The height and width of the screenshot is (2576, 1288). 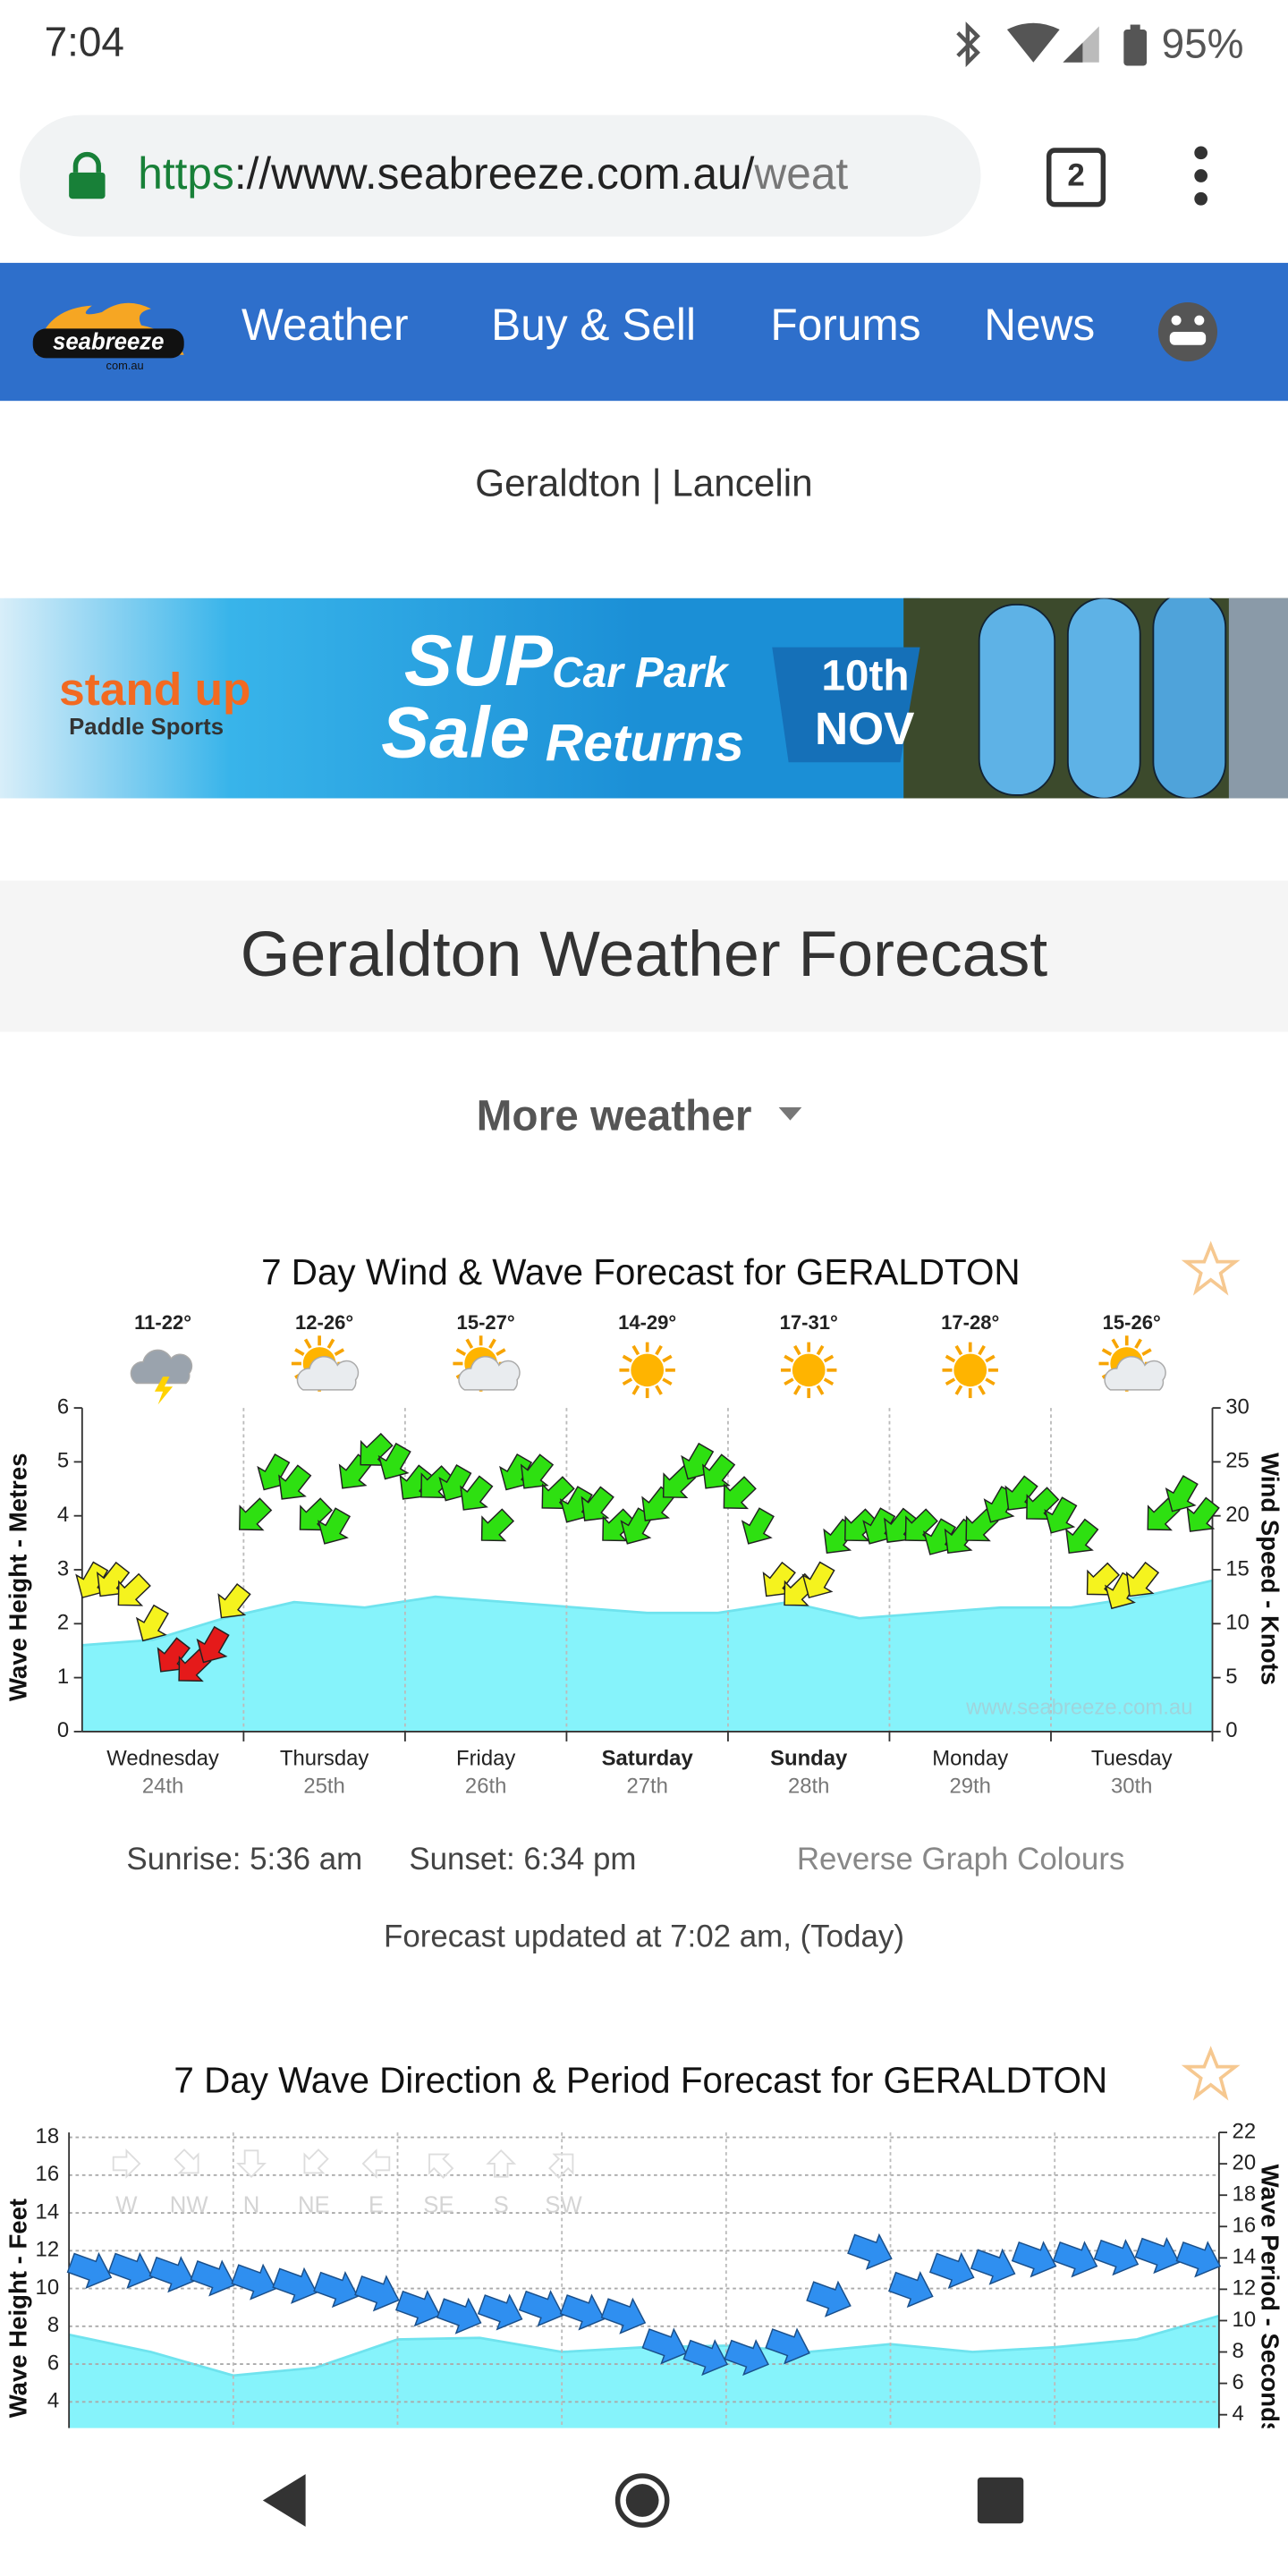 I want to click on nav-link: Buy & Sell, so click(x=593, y=326).